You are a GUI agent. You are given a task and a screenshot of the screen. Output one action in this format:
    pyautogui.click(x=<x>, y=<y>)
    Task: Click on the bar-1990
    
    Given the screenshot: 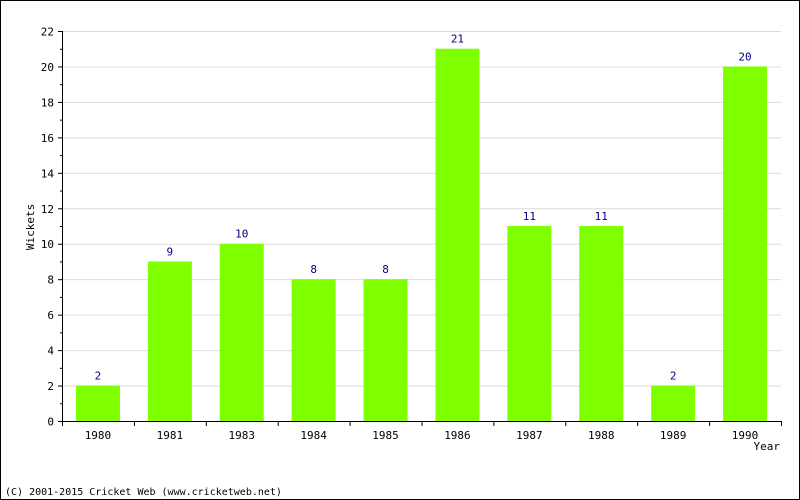 What is the action you would take?
    pyautogui.click(x=745, y=244)
    